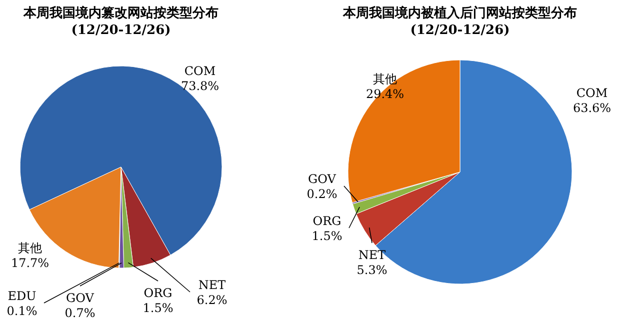  Describe the element at coordinates (200, 86) in the screenshot. I see `data-label: 73.8%` at that location.